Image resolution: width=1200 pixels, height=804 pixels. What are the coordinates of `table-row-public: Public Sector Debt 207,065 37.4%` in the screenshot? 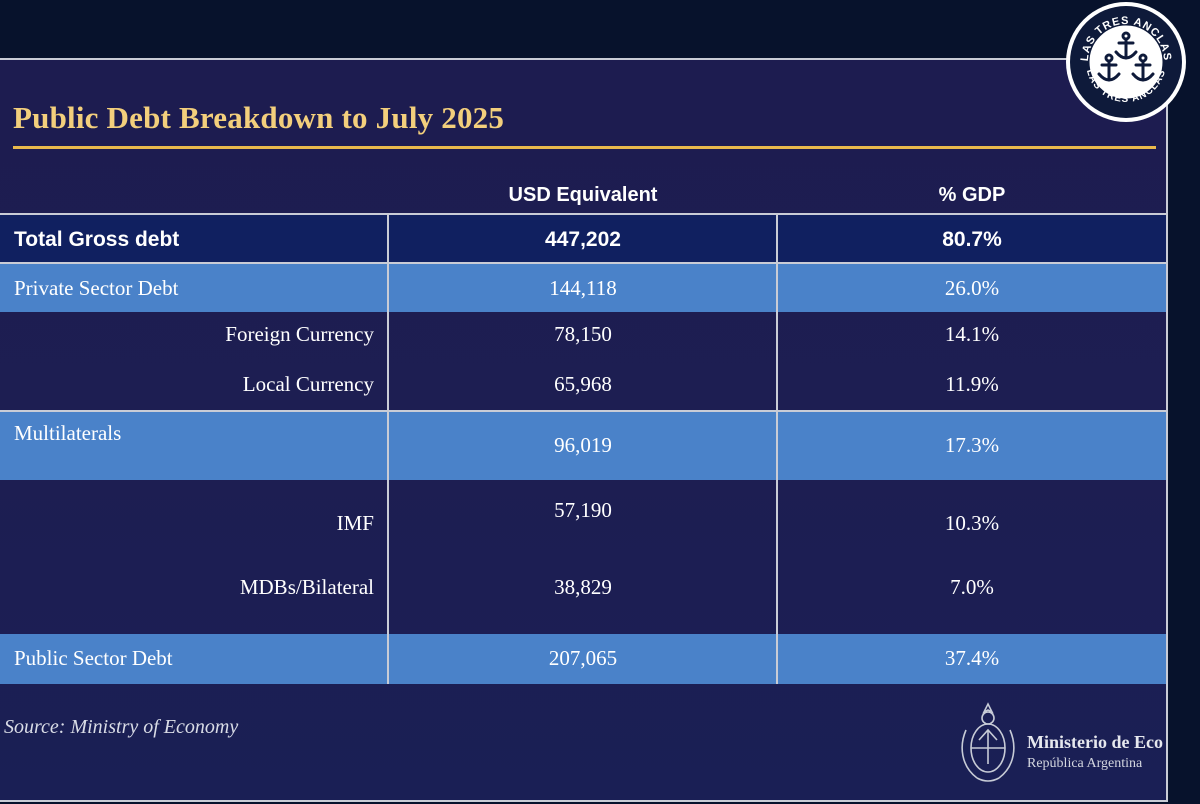 It's located at (583, 659).